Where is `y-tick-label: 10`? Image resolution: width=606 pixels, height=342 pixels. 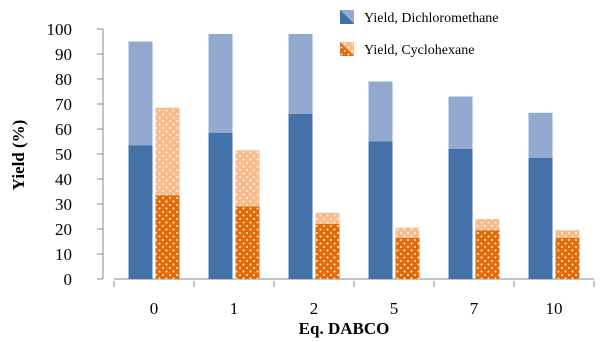
y-tick-label: 10 is located at coordinates (63, 254).